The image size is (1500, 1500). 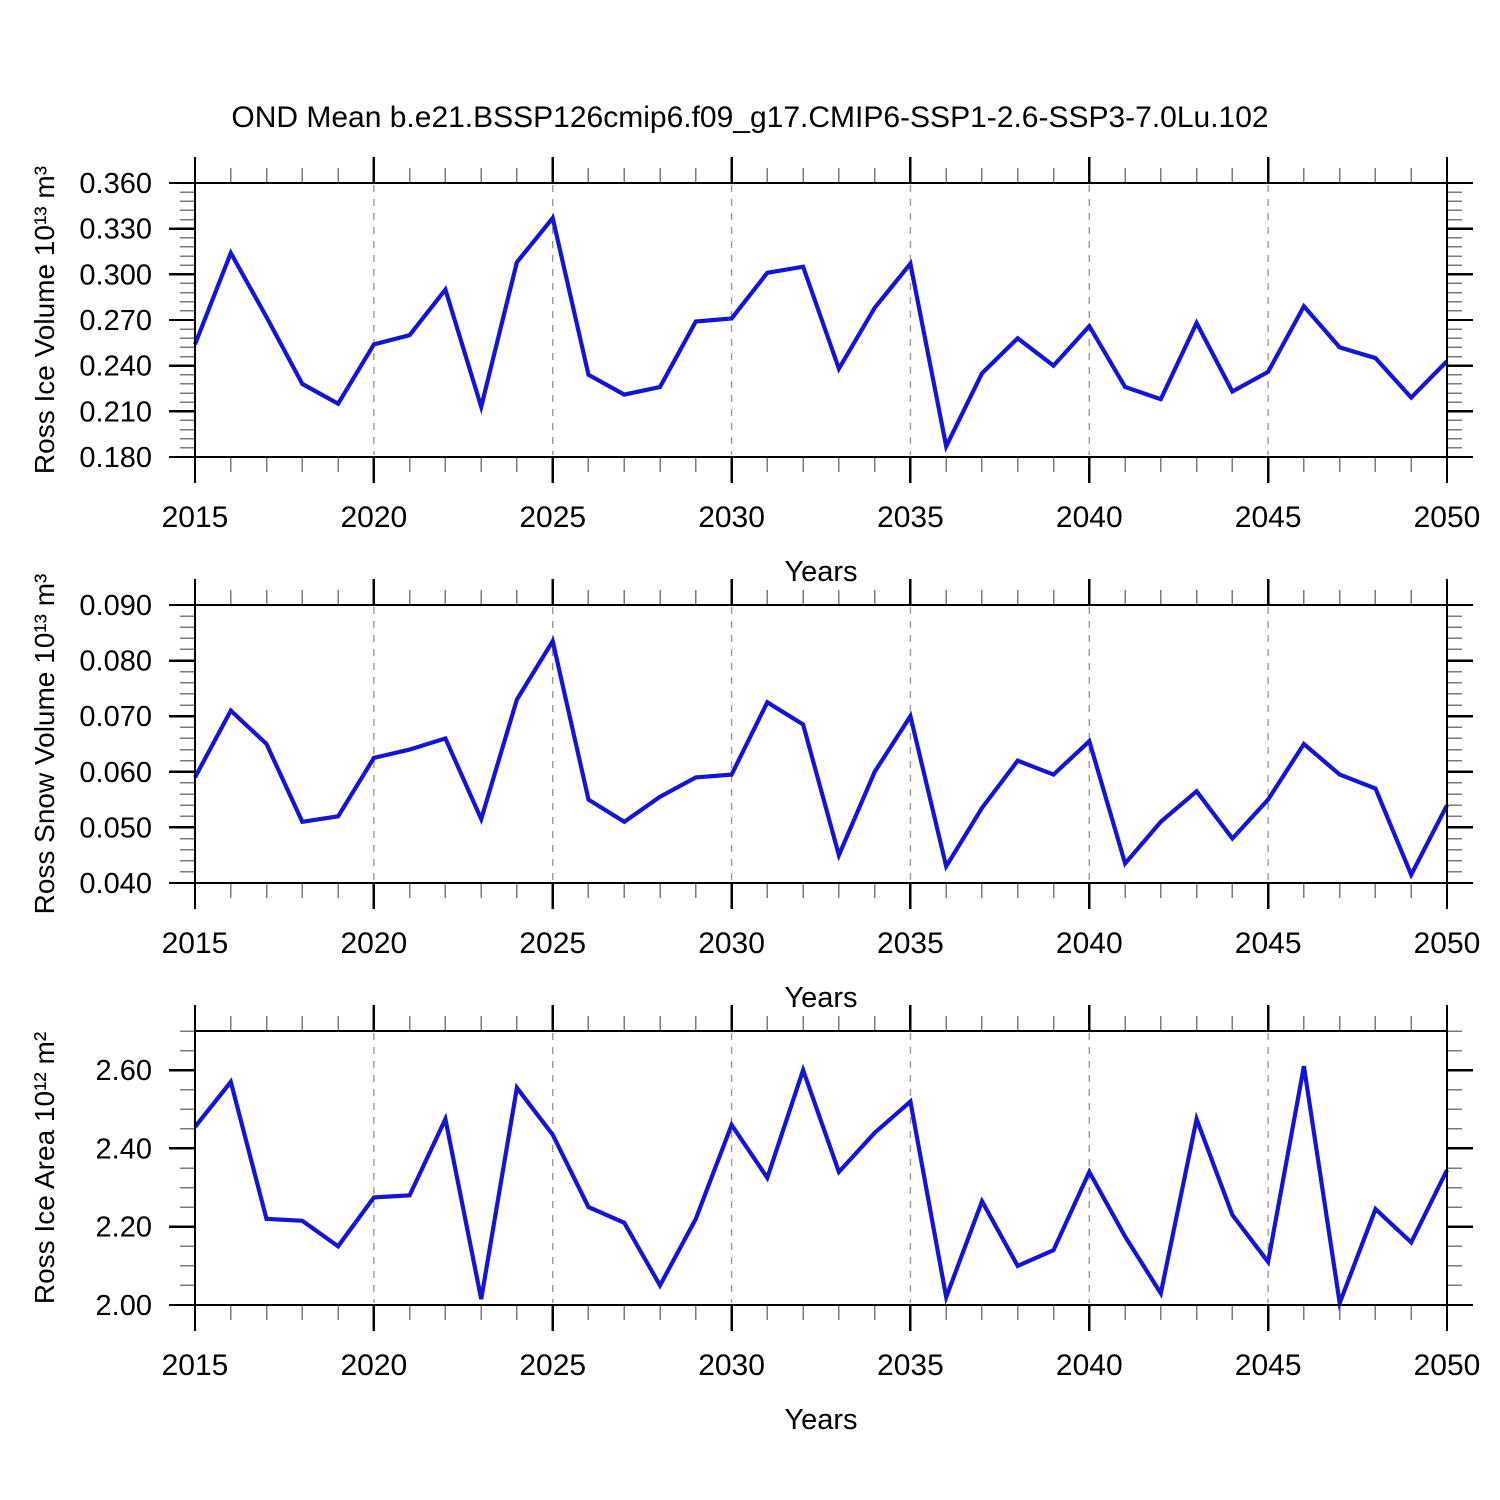 I want to click on y-tick-label: 0.070, so click(x=115, y=717).